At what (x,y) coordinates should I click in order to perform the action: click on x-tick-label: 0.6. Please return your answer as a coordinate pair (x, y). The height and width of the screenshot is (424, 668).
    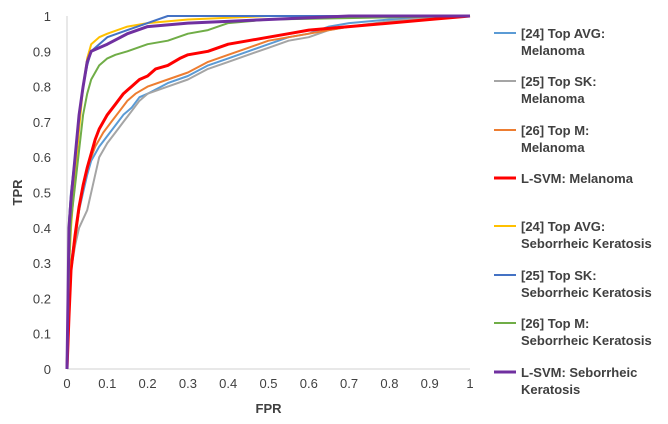
    Looking at the image, I should click on (309, 383).